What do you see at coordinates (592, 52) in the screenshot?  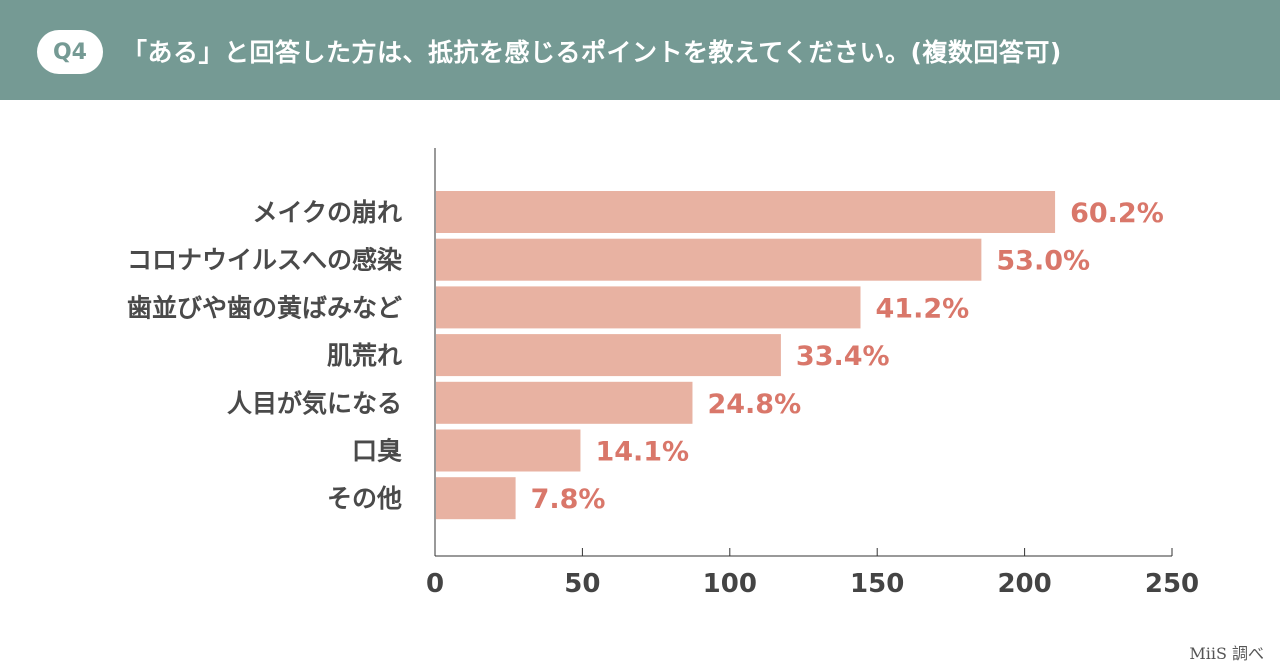 I see `question-title: 「ある」と回答した方は、抵抗を感じるポイントを教えてください。(複数回答可)` at bounding box center [592, 52].